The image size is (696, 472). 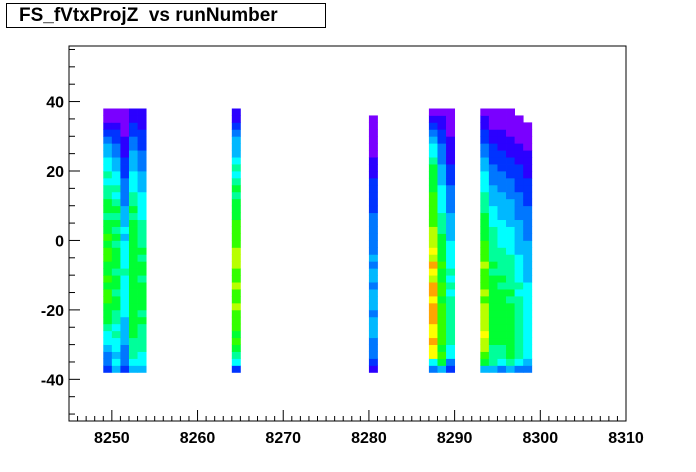 I want to click on x-tick-label: 8260, so click(x=198, y=438).